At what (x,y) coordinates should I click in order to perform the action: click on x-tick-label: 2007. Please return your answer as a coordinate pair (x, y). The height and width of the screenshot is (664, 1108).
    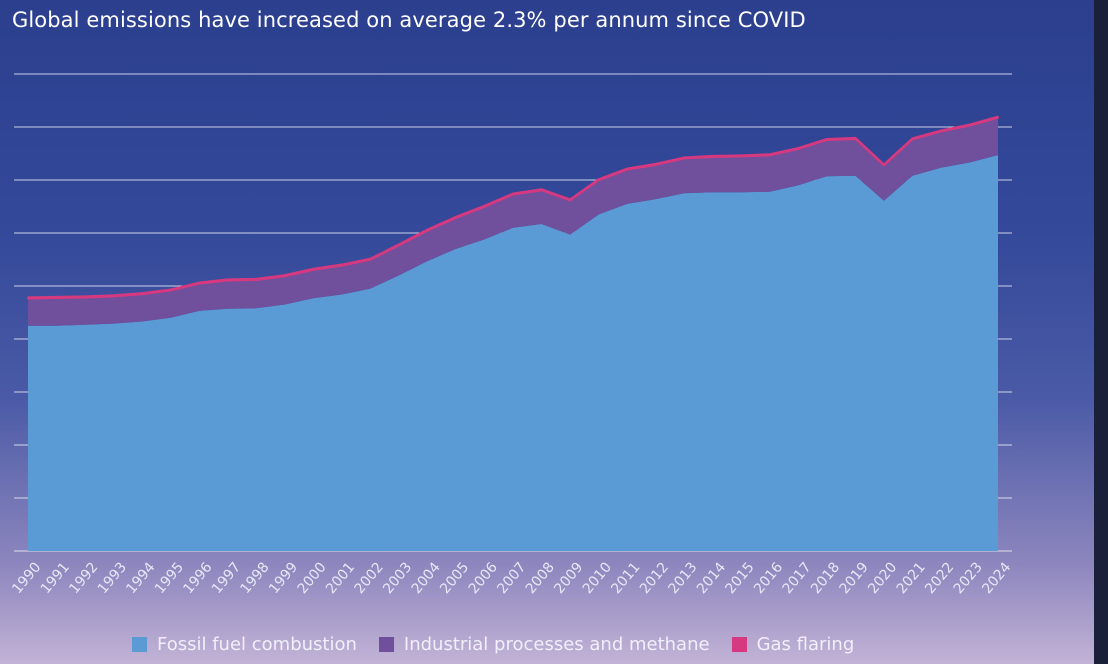
    Looking at the image, I should click on (511, 578).